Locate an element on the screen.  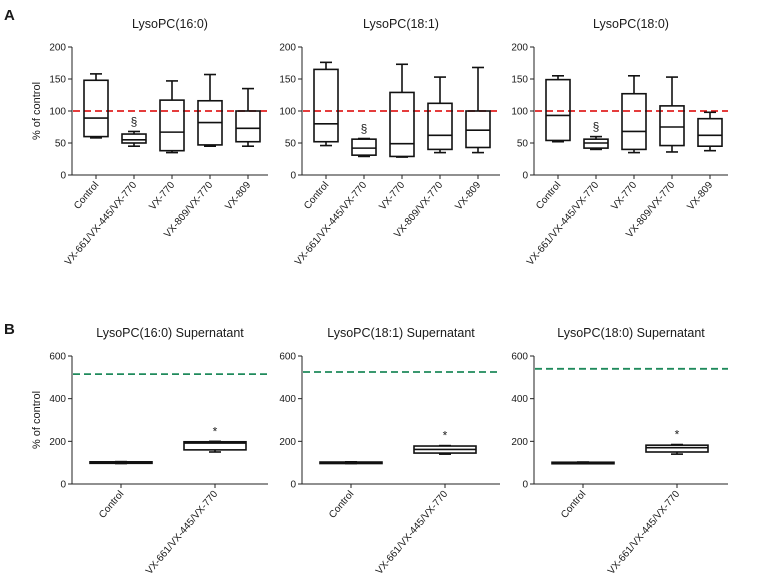
chart-6-box-2: * is located at coordinates (677, 441).